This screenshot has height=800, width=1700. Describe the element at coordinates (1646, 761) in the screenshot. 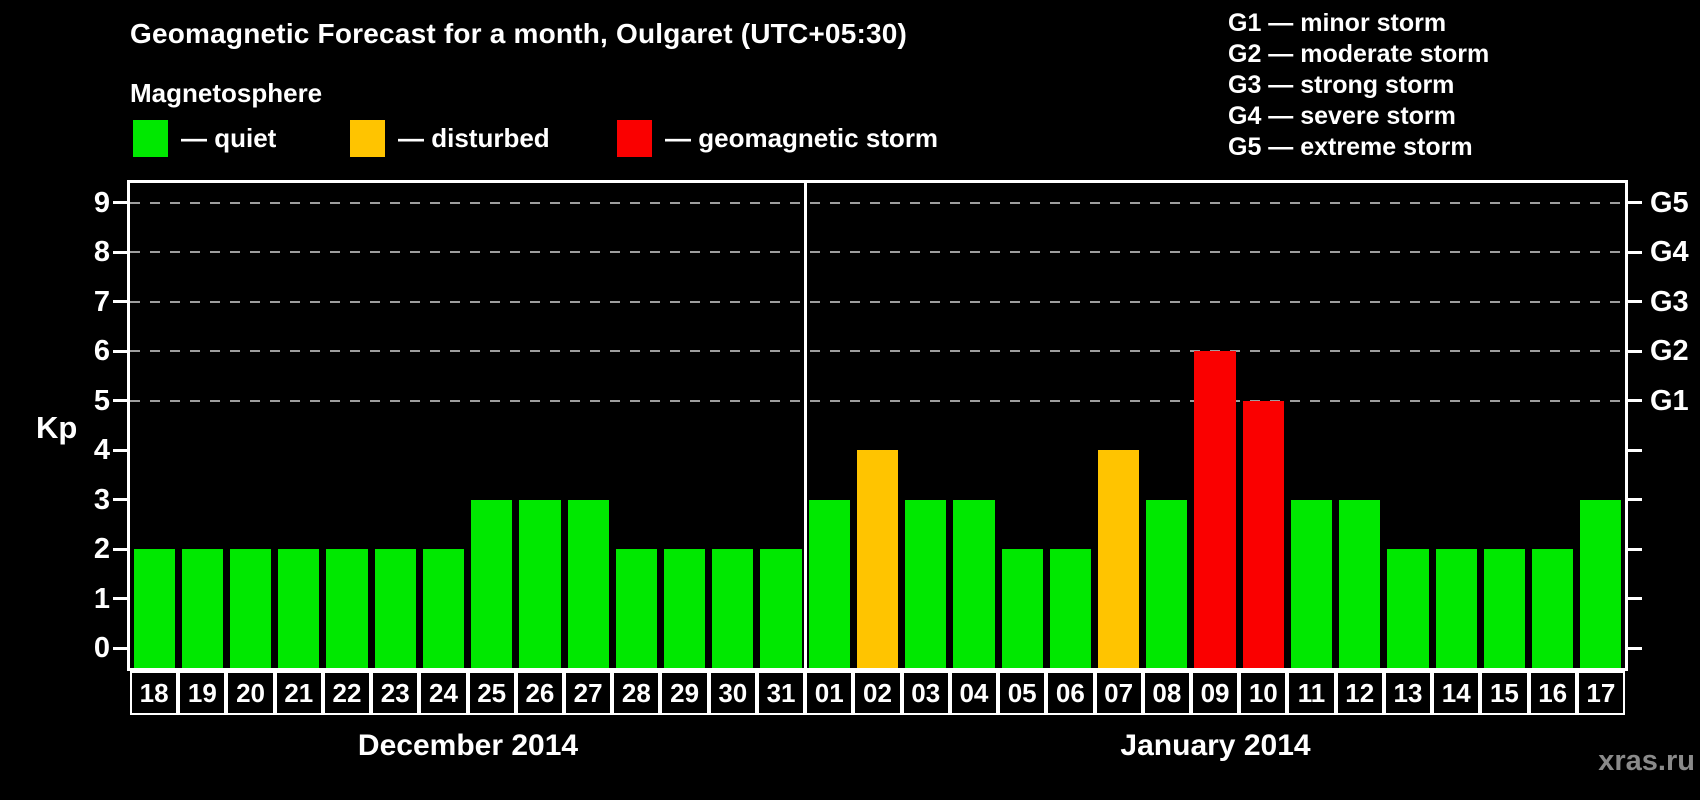

I see `watermark: xras.ru` at that location.